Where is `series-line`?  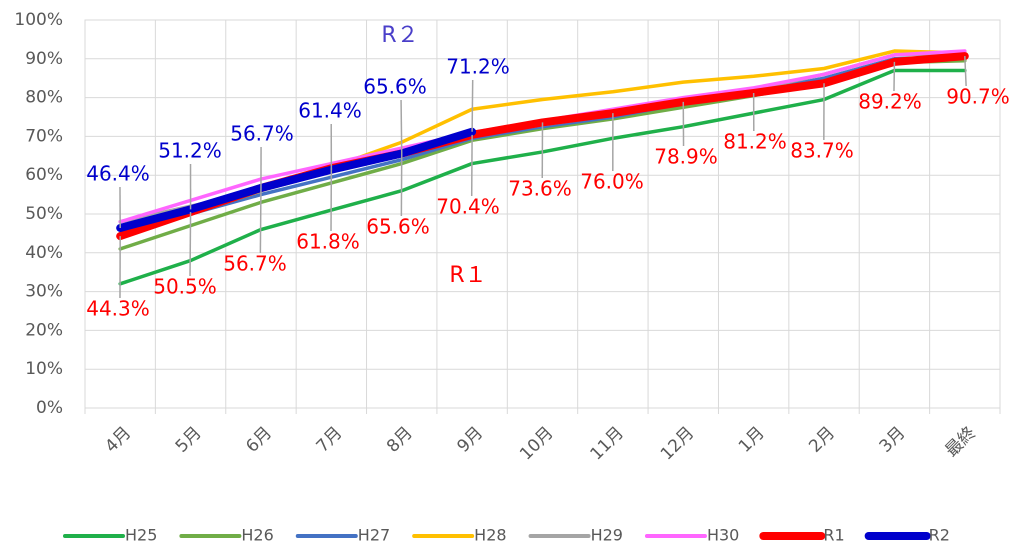 series-line is located at coordinates (296, 179).